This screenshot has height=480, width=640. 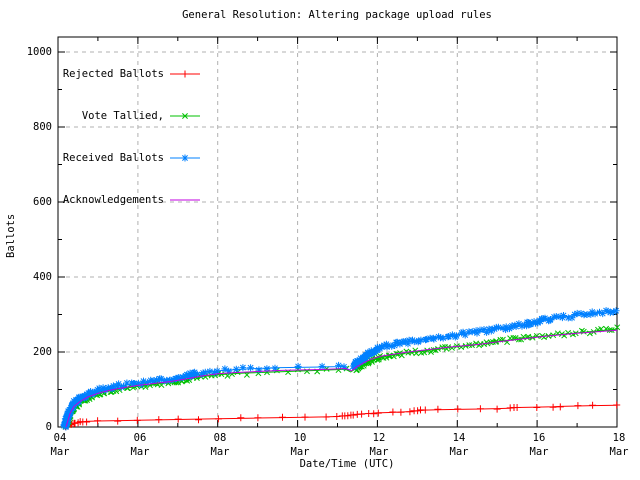 I want to click on x-tick-label: 12 Mar, so click(x=379, y=445).